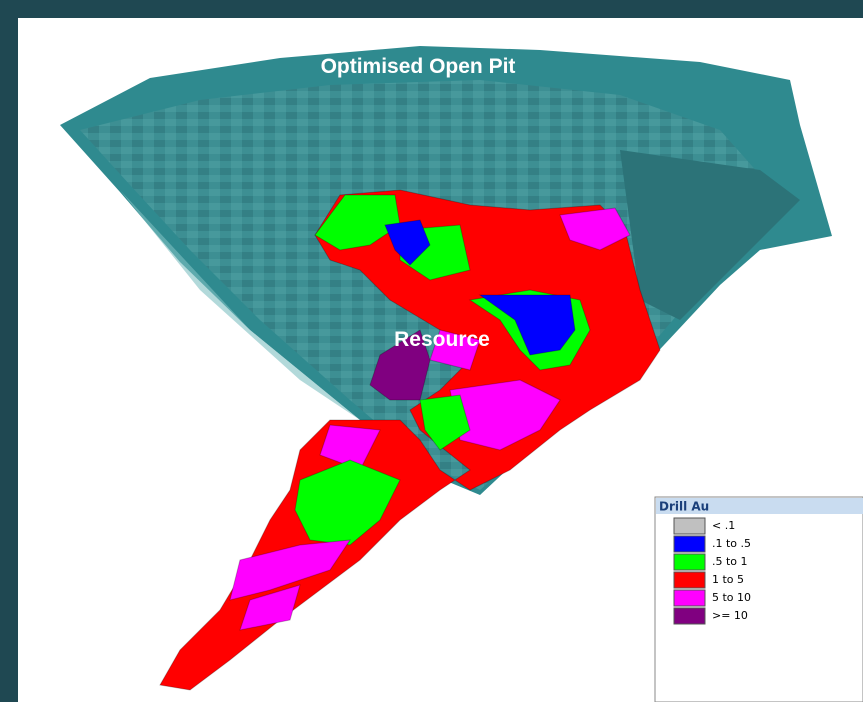 This screenshot has width=863, height=702. Describe the element at coordinates (731, 597) in the screenshot. I see `legend-label: 5 to 10` at that location.